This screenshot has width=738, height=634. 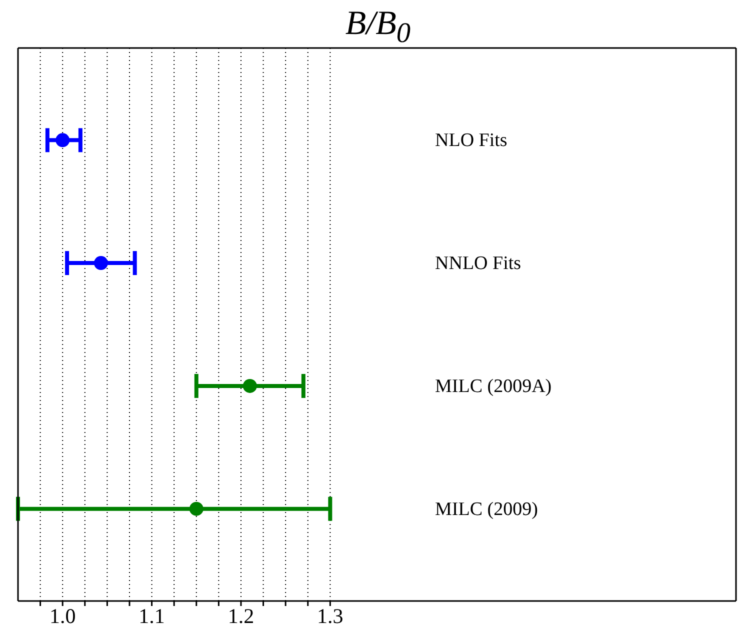 What do you see at coordinates (62, 616) in the screenshot?
I see `x-tick-label: 1.0` at bounding box center [62, 616].